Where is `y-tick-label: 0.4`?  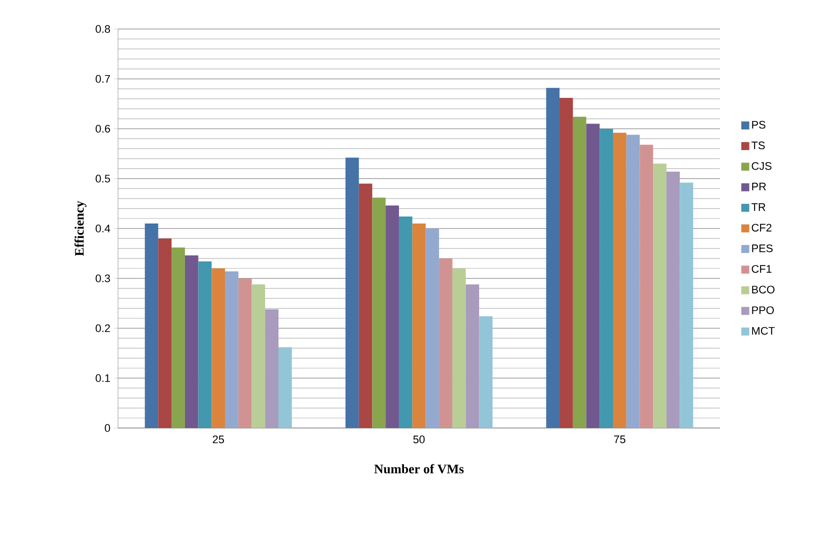 y-tick-label: 0.4 is located at coordinates (103, 228).